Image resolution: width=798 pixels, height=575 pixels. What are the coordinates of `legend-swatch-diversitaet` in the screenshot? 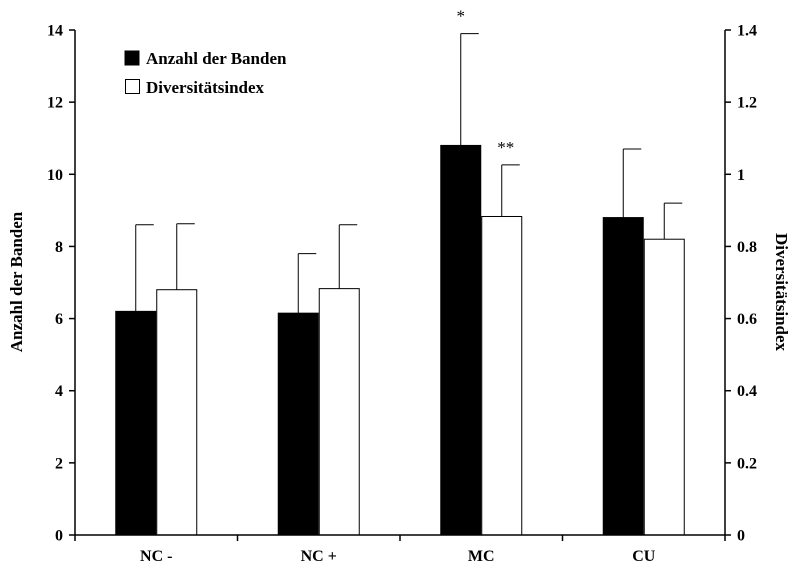 It's located at (132, 86).